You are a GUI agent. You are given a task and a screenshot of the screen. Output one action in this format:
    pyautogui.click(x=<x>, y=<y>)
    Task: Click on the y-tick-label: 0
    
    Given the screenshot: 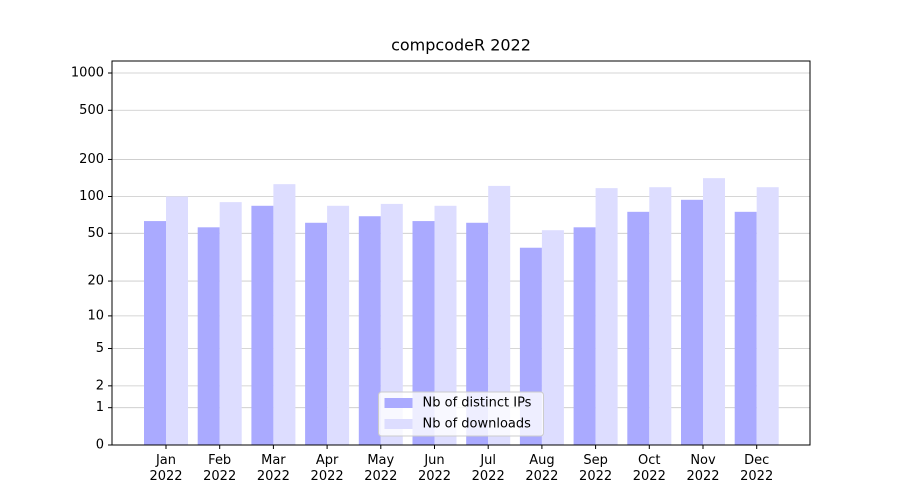 What is the action you would take?
    pyautogui.click(x=100, y=445)
    